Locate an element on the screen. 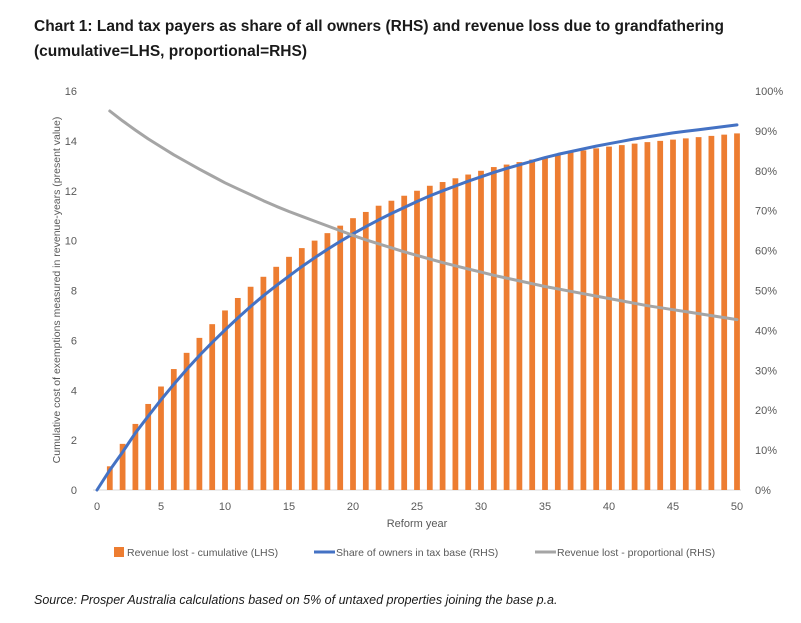  right-tick-label: 90% is located at coordinates (766, 132).